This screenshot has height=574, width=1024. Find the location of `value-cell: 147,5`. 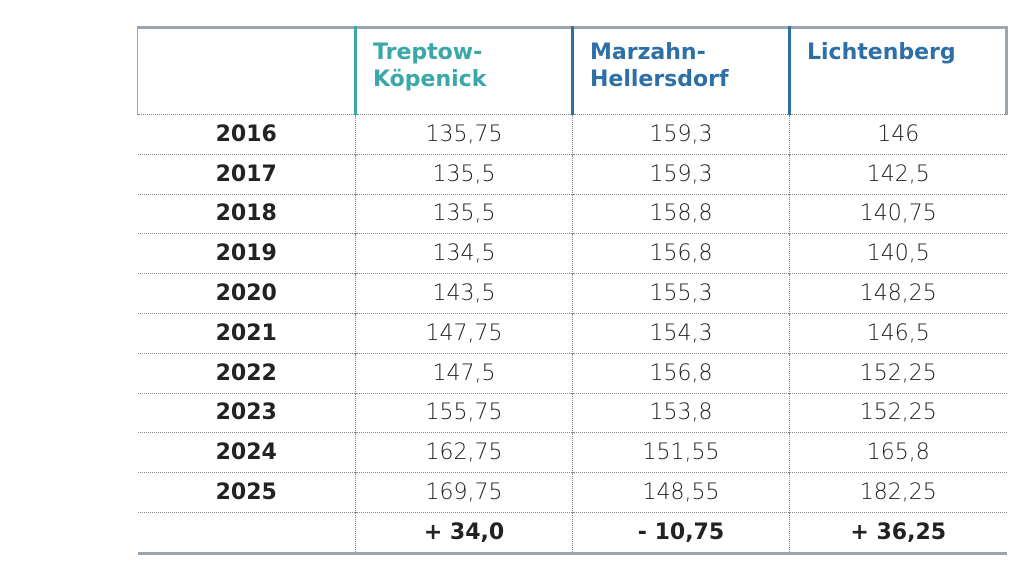

value-cell: 147,5 is located at coordinates (464, 373).